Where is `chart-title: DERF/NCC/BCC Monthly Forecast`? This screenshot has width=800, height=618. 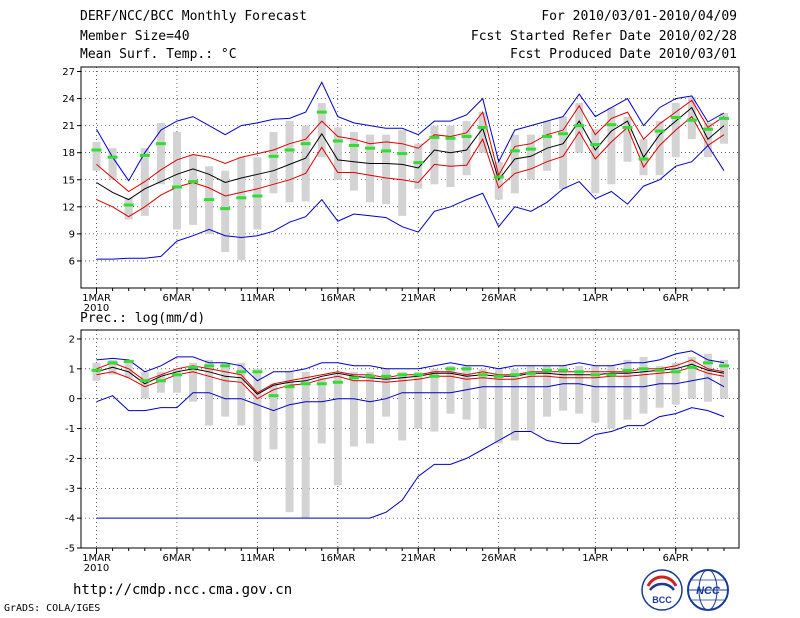 chart-title: DERF/NCC/BCC Monthly Forecast is located at coordinates (193, 16).